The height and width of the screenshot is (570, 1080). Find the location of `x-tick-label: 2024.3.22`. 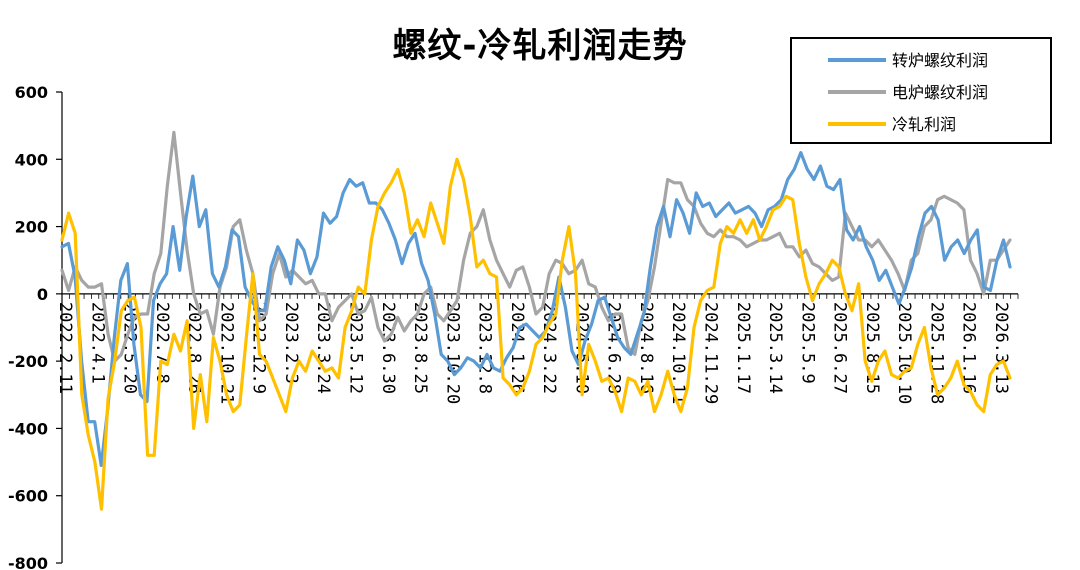

x-tick-label: 2024.3.22 is located at coordinates (549, 348).